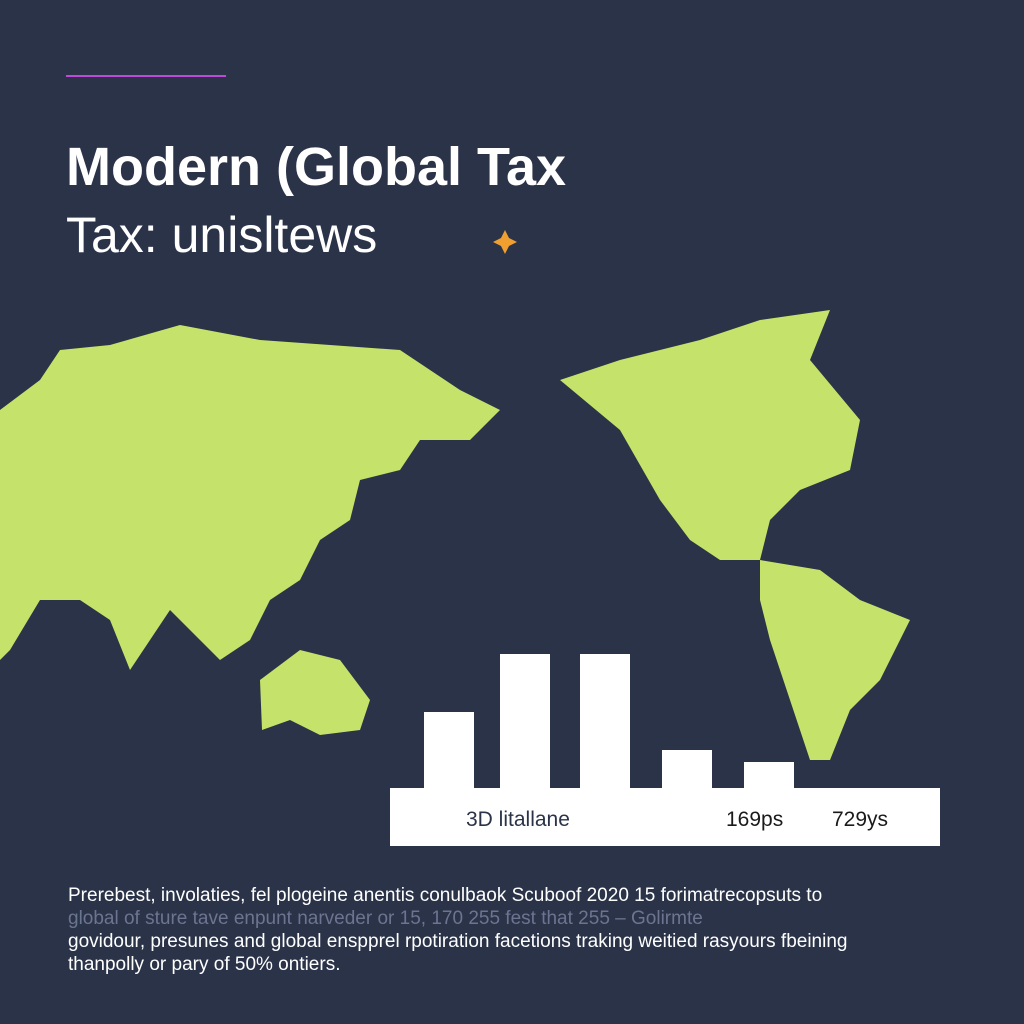  I want to click on strip-stat: 729ys, so click(860, 819).